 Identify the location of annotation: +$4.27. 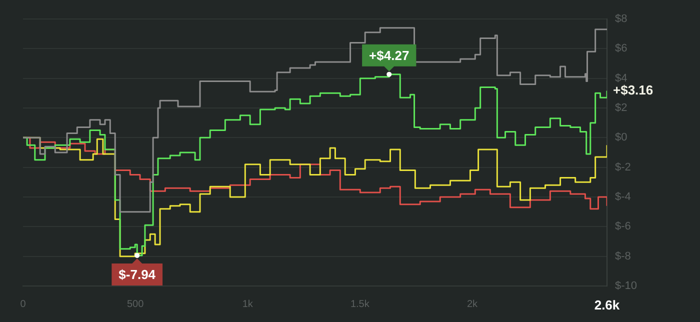
(389, 55).